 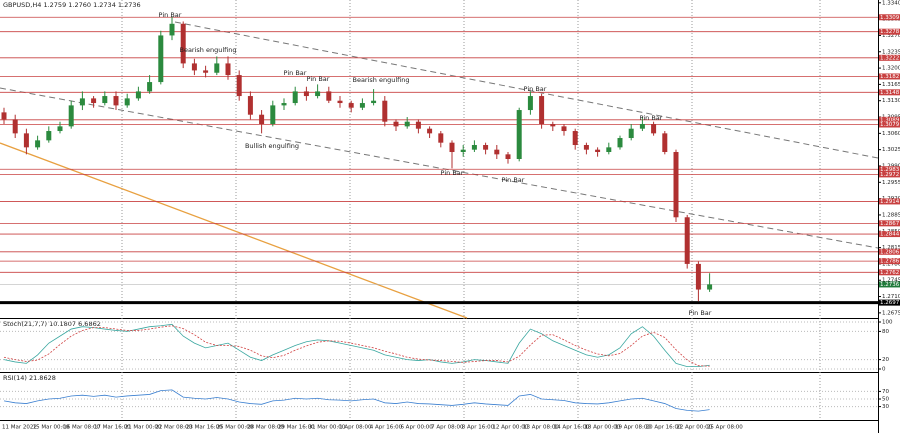 I want to click on y-tick-label: 50, so click(x=885, y=400).